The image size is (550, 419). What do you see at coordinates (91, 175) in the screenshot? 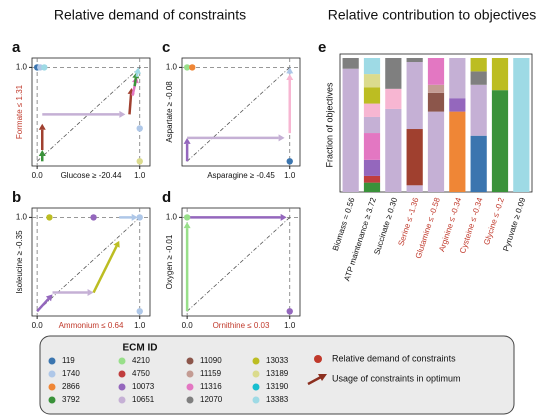
I see `x-axis-label: Glucose ≥ -20.44` at bounding box center [91, 175].